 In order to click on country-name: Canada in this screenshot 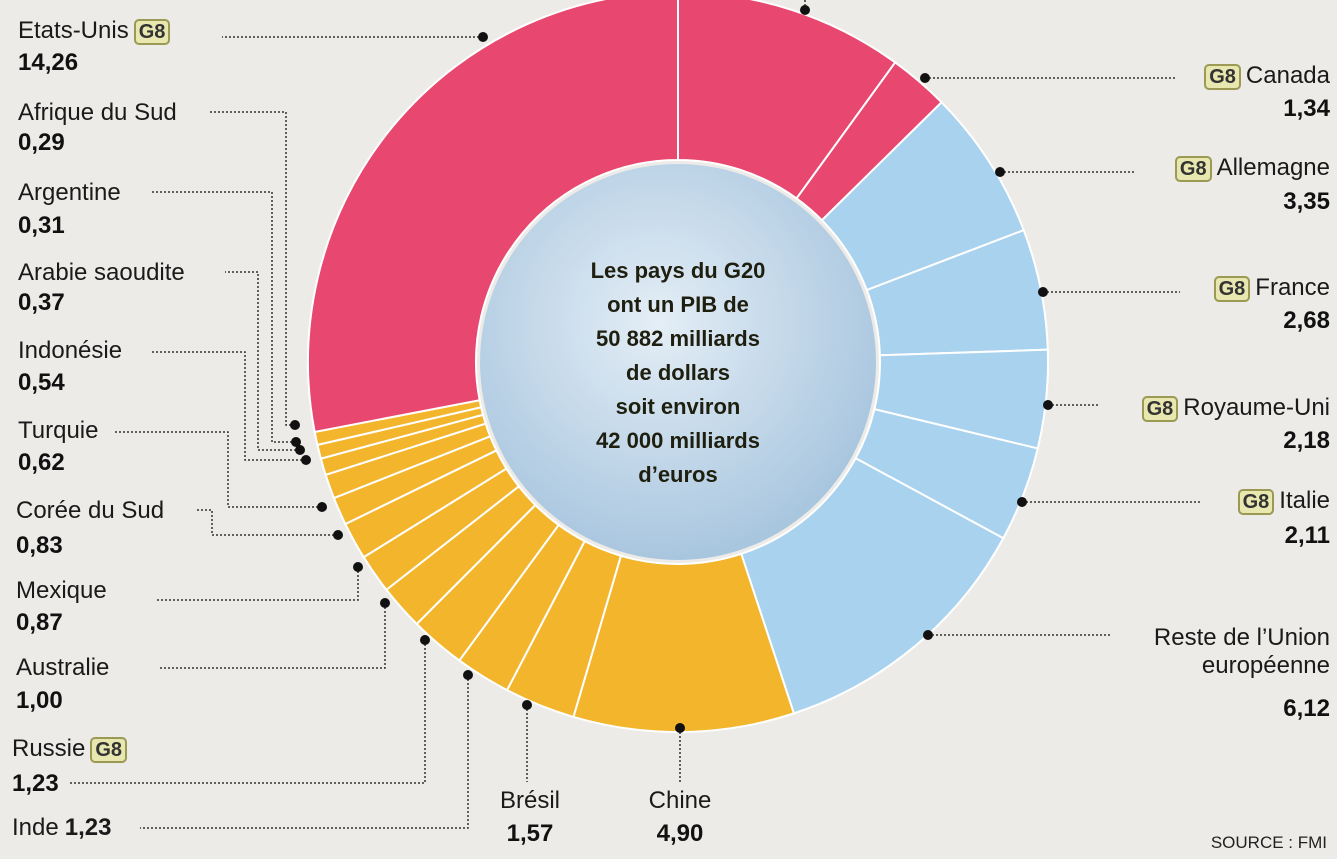, I will do `click(1287, 75)`.